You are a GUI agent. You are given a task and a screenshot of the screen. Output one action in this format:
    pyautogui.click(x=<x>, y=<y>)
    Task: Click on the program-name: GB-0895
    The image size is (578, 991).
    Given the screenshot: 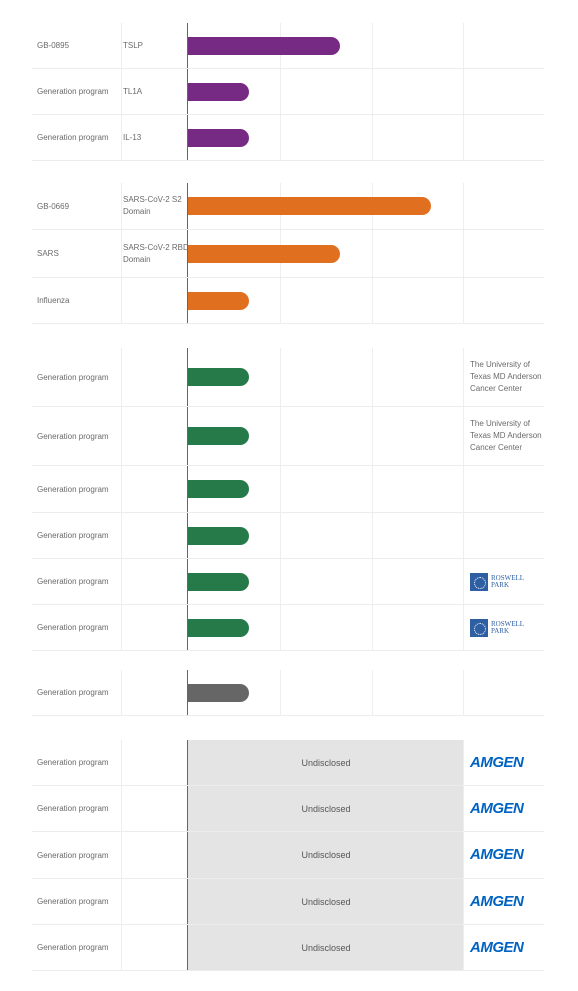 What is the action you would take?
    pyautogui.click(x=77, y=45)
    